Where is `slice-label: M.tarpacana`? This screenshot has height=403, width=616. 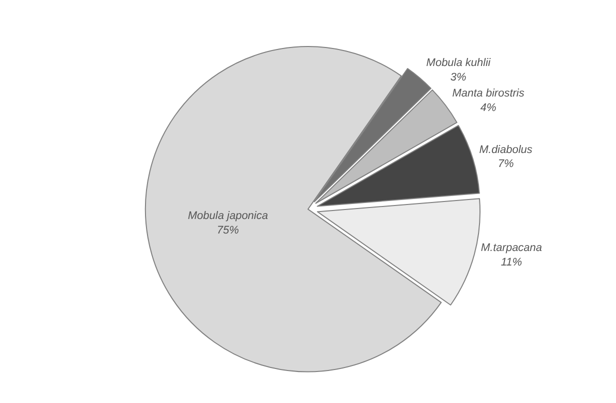 slice-label: M.tarpacana is located at coordinates (511, 248).